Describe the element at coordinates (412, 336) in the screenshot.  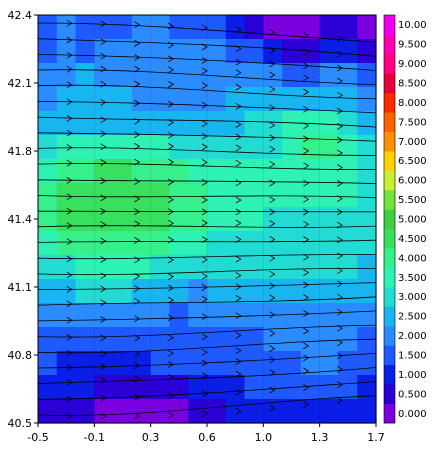
I see `colorbar-label: 2.000` at that location.